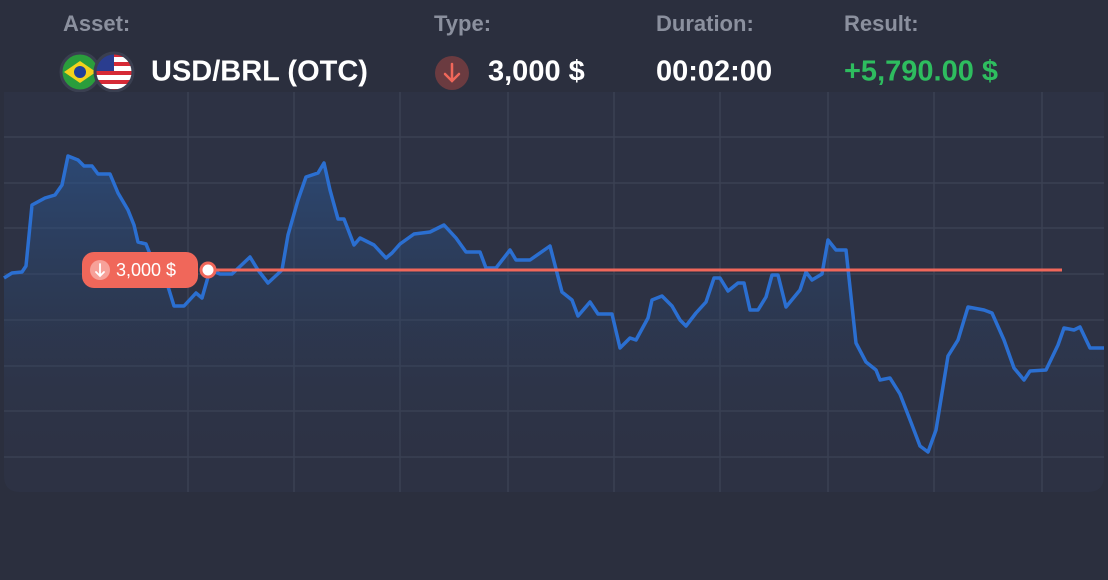 The height and width of the screenshot is (580, 1108). Describe the element at coordinates (536, 72) in the screenshot. I see `trade-amount: 3,000 $` at that location.